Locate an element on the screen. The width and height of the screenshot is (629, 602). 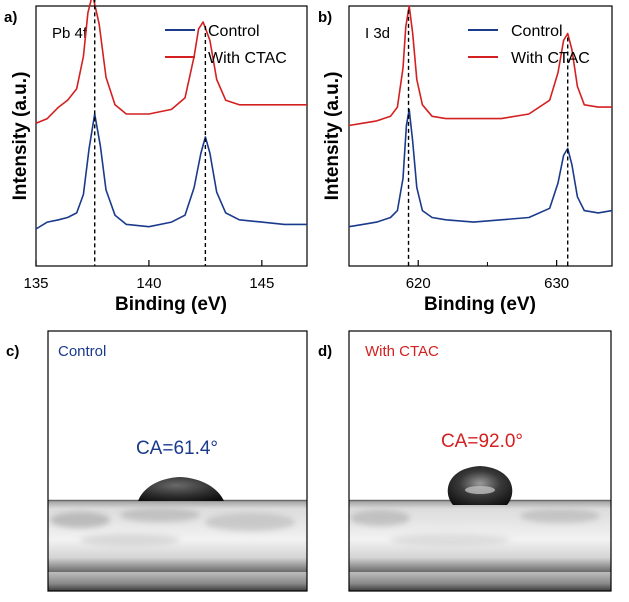
core-level-label: I 3d is located at coordinates (377, 33).